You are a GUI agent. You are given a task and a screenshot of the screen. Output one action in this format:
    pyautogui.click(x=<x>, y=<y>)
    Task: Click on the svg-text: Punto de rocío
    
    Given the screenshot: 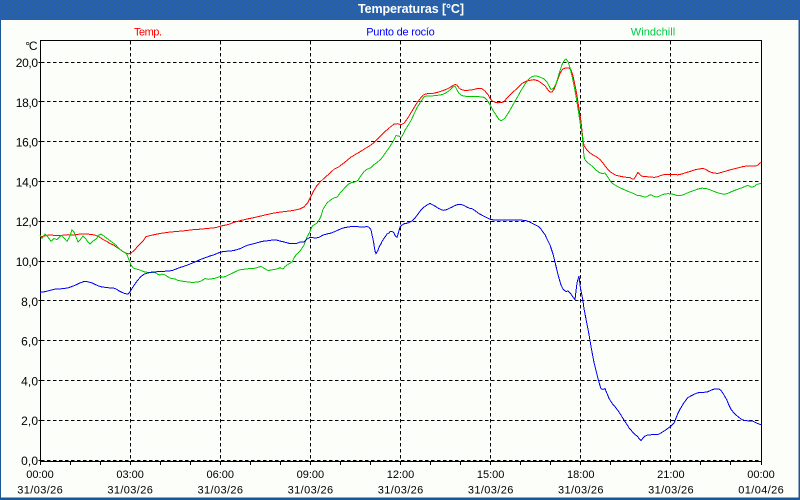 What is the action you would take?
    pyautogui.click(x=400, y=33)
    